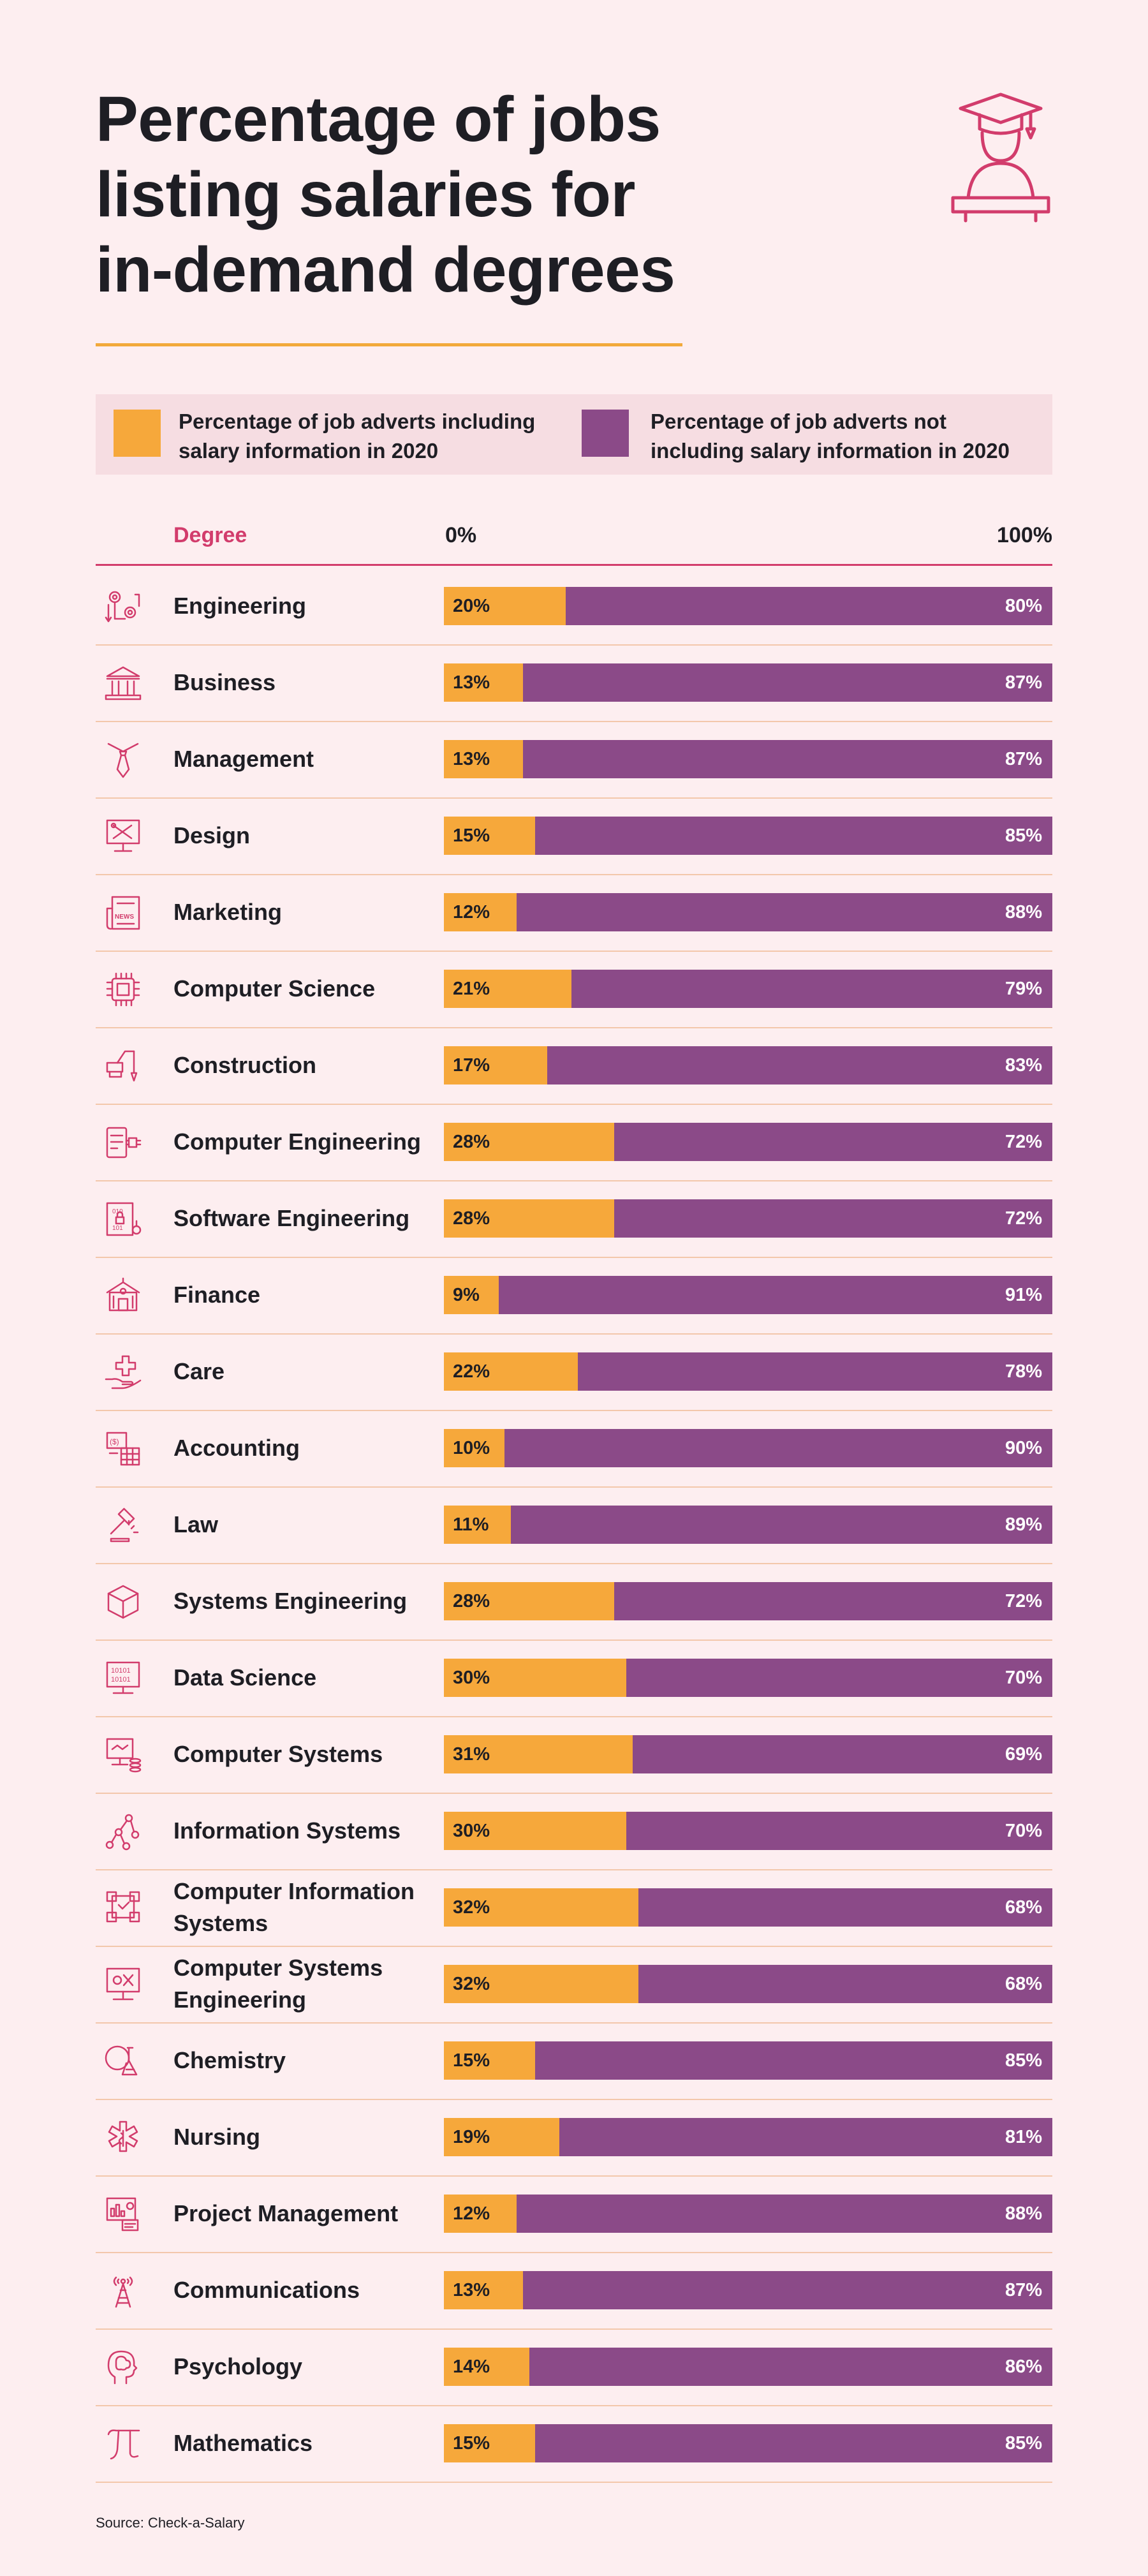 The image size is (1148, 2576). Describe the element at coordinates (243, 2443) in the screenshot. I see `category-label: Mathematics` at that location.